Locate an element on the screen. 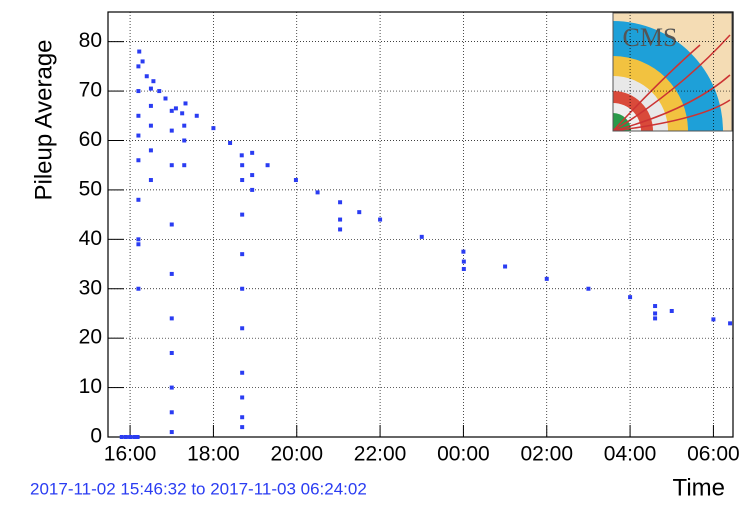 This screenshot has height=507, width=746. x-axis-label: Time is located at coordinates (699, 487).